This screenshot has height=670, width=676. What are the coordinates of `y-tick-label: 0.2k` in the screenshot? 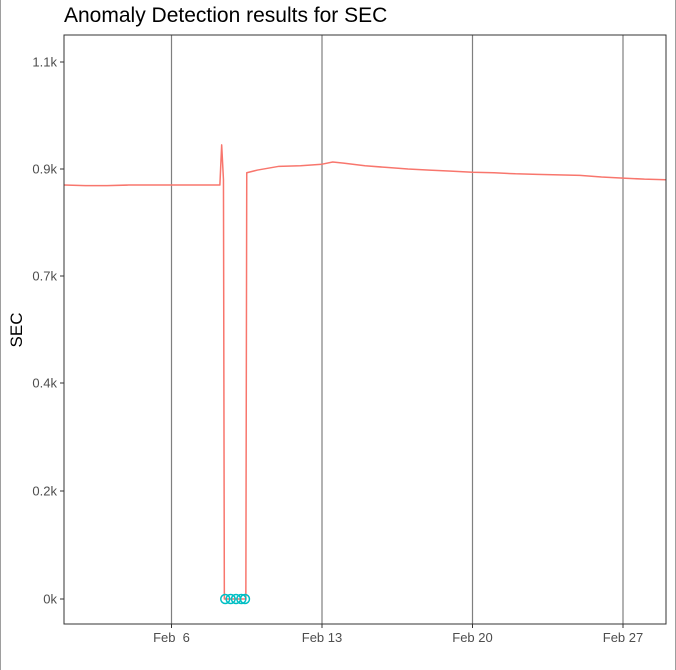 It's located at (44, 491).